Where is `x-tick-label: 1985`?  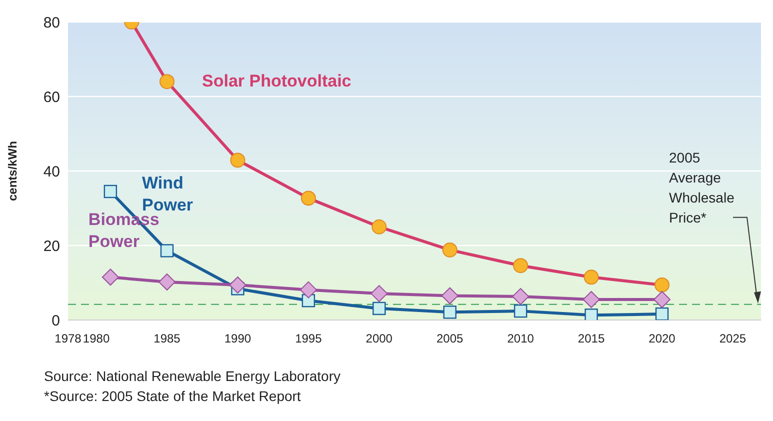
x-tick-label: 1985 is located at coordinates (167, 339).